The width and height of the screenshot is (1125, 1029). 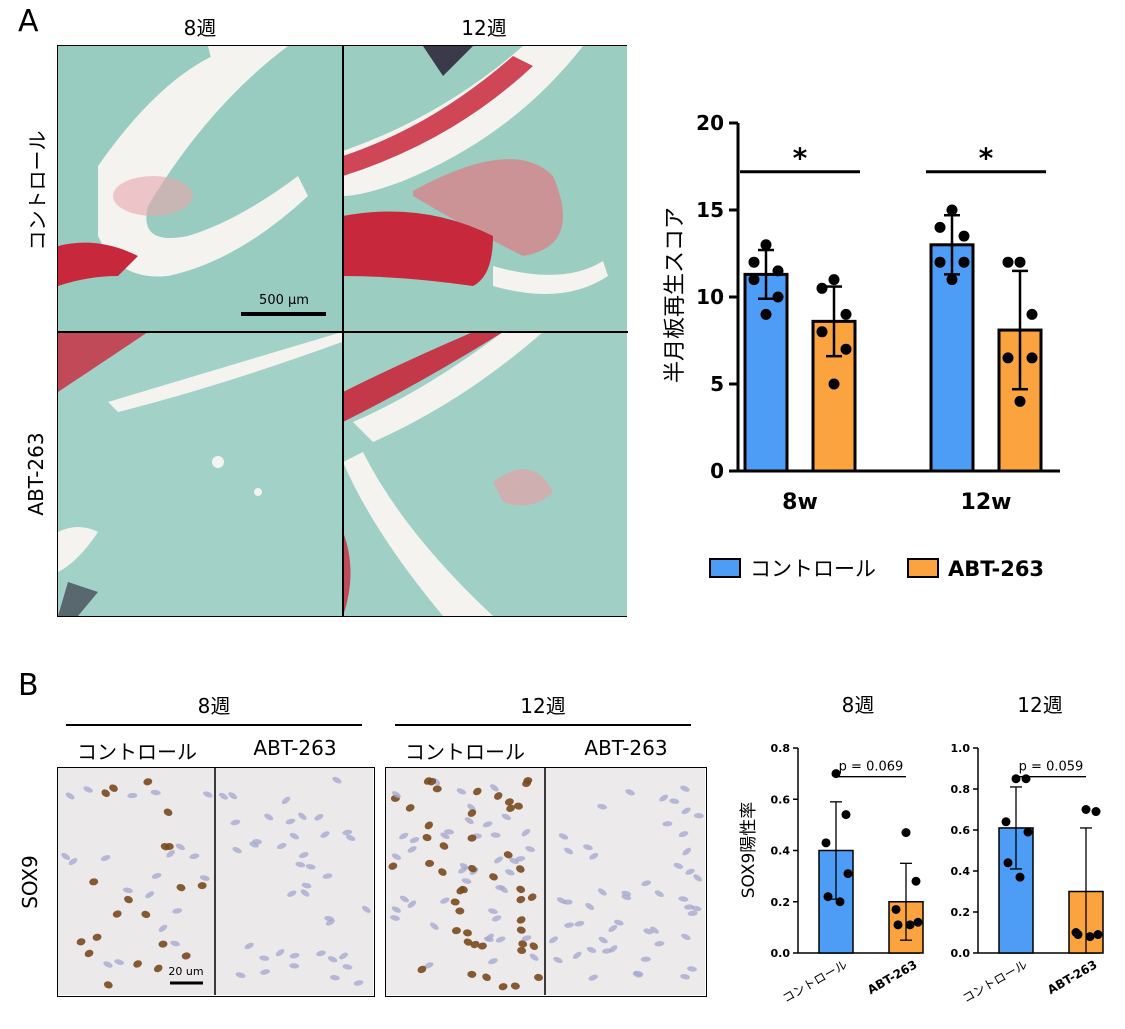 What do you see at coordinates (484, 28) in the screenshot?
I see `panel-a-col-label-12w: 12週` at bounding box center [484, 28].